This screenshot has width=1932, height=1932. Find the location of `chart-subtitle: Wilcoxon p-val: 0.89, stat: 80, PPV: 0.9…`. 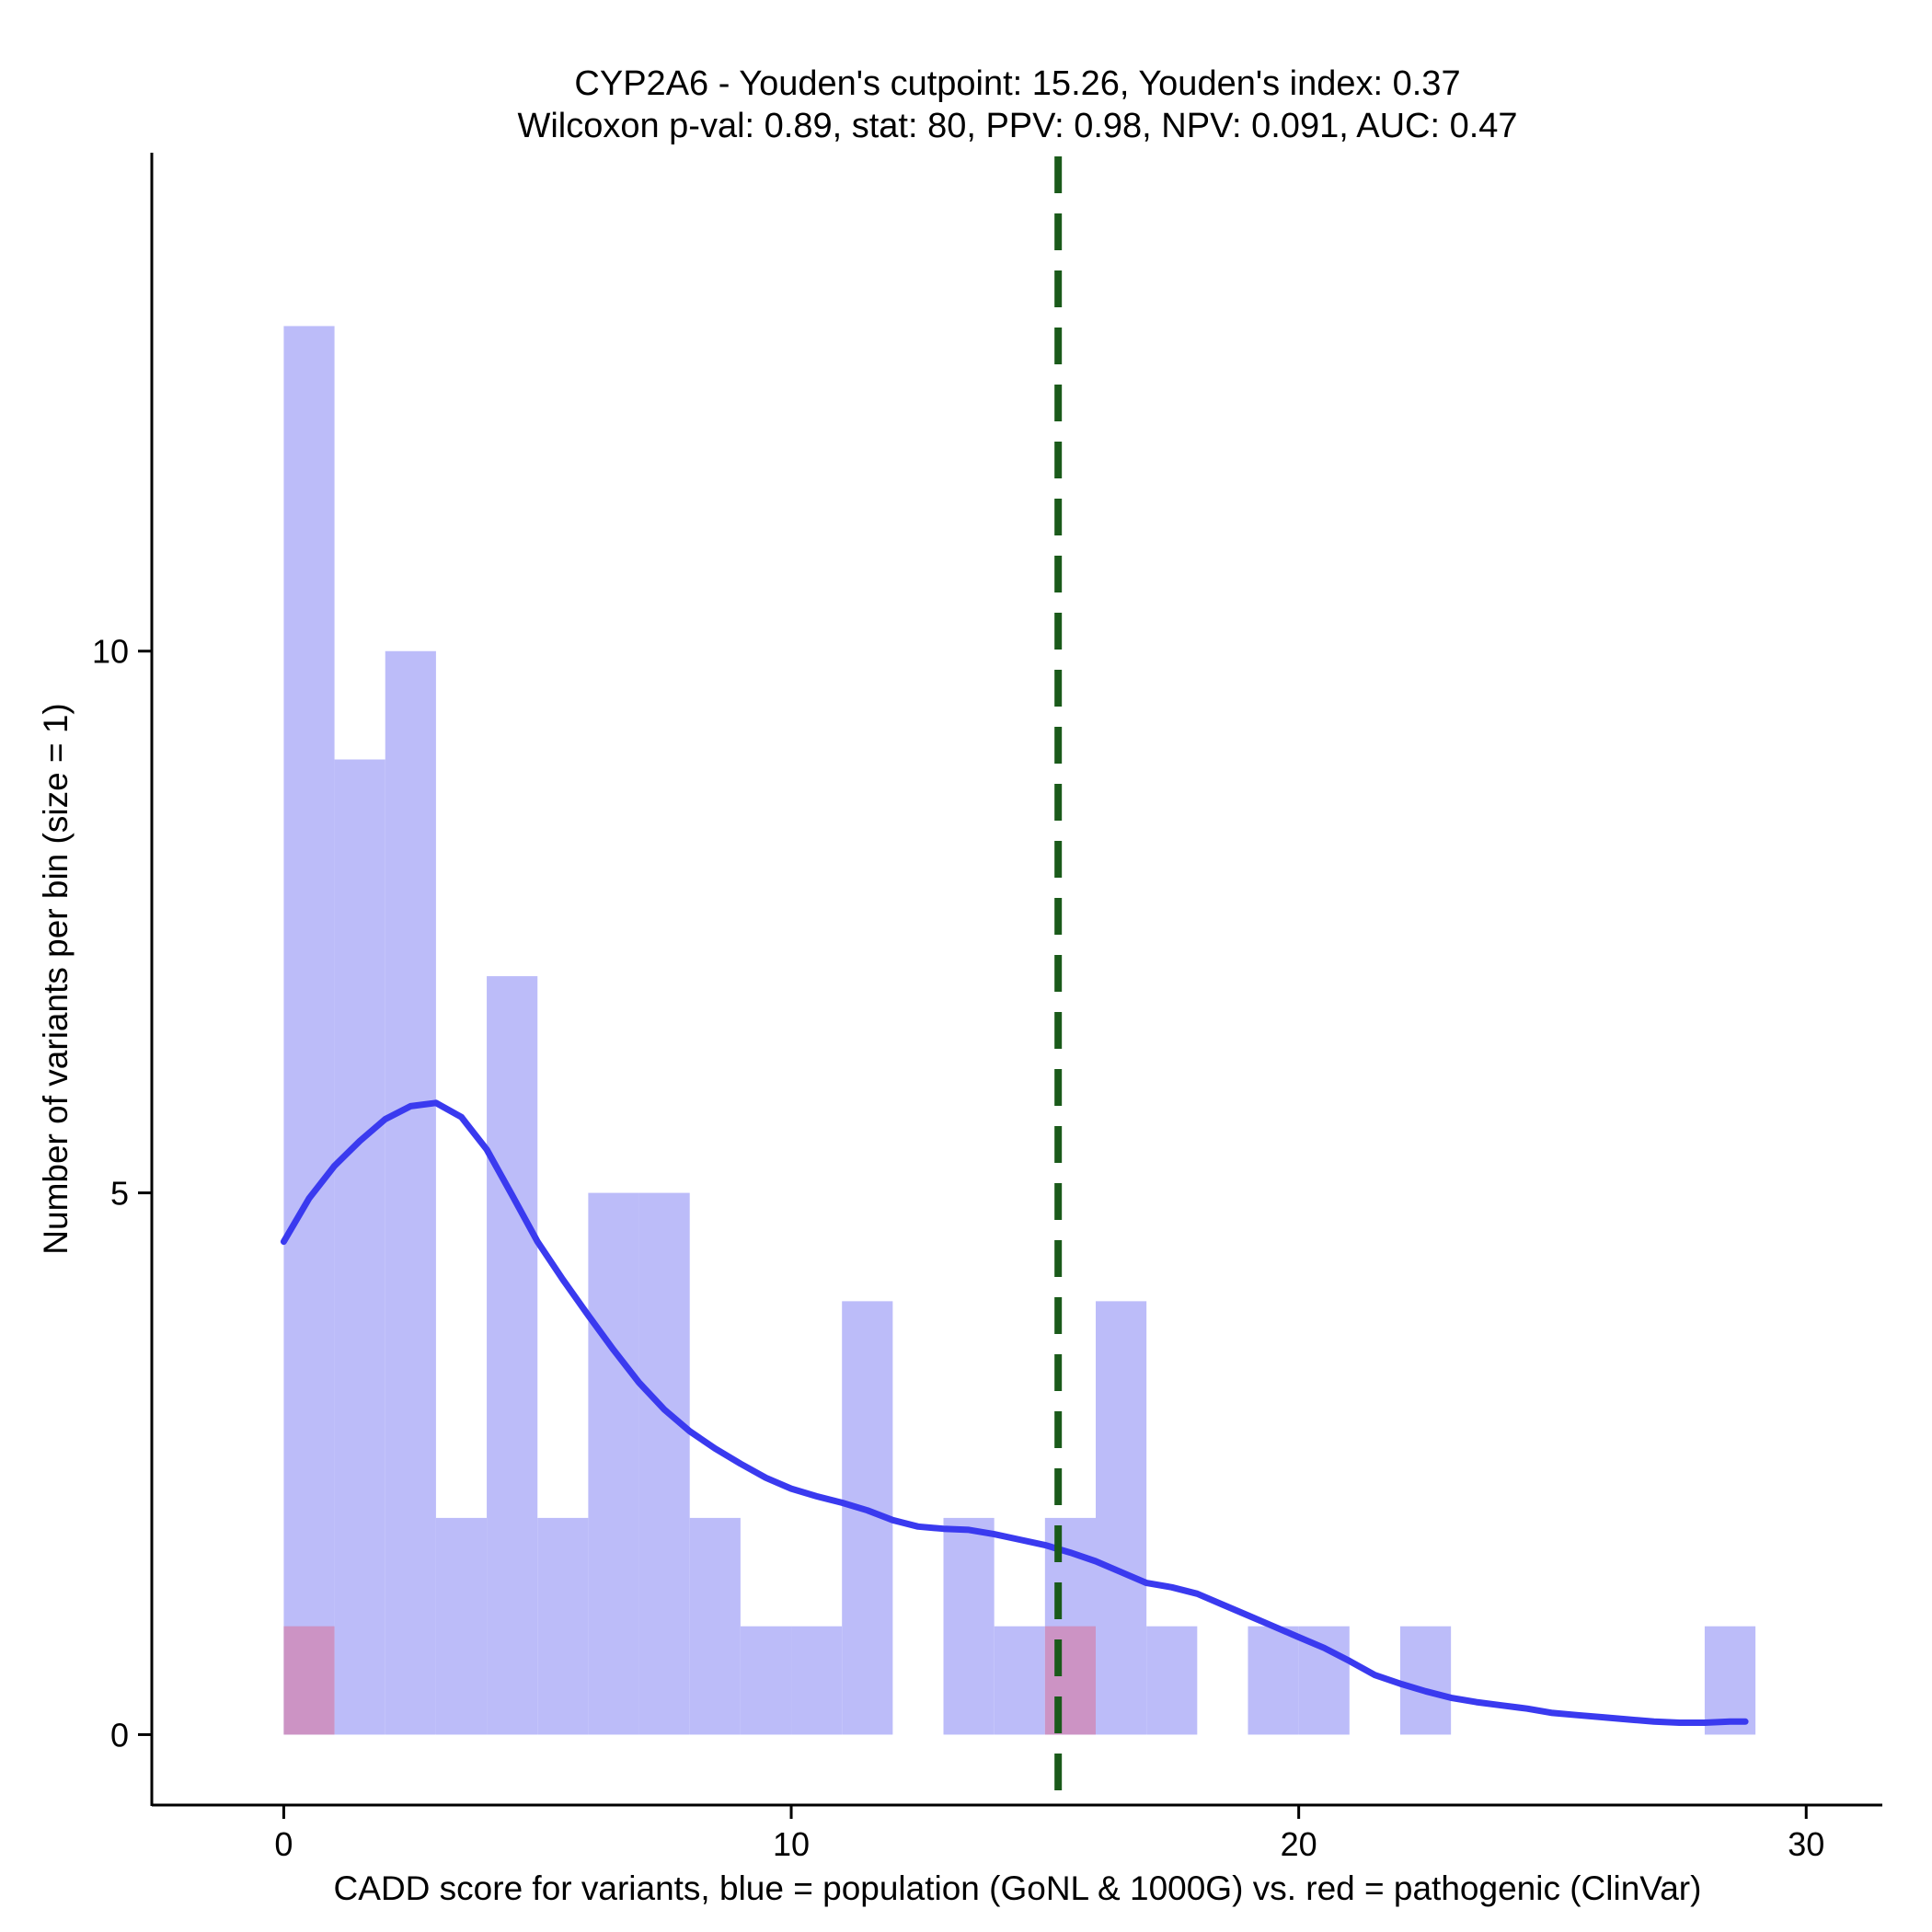

chart-subtitle: Wilcoxon p-val: 0.89, stat: 80, PPV: 0.9… is located at coordinates (1017, 126).